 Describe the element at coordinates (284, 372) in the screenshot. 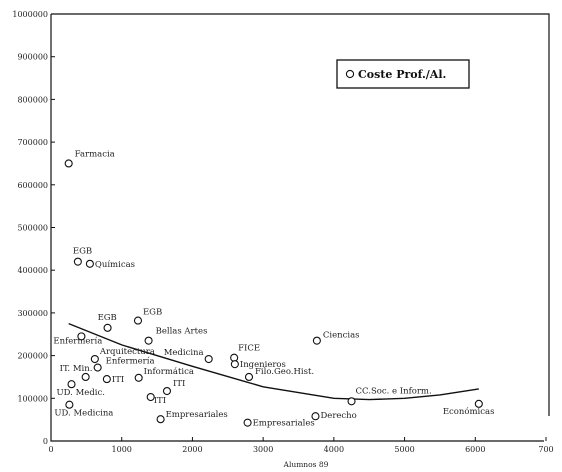

I see `point-label: Filo.Geo.Hist.` at that location.